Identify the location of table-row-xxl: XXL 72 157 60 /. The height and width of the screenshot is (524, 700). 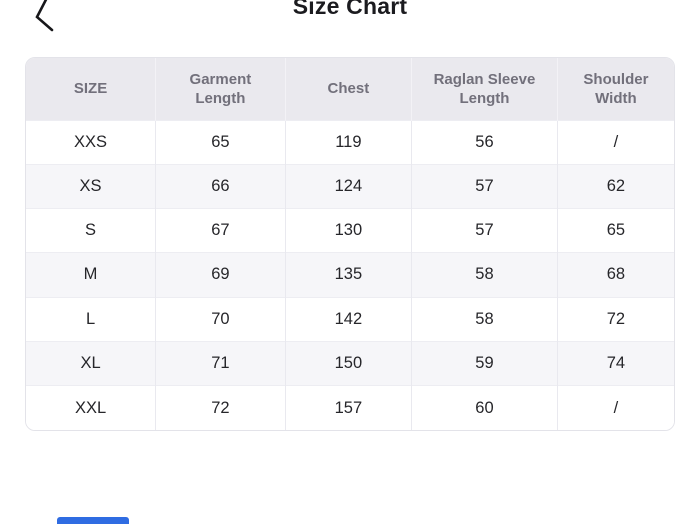
(350, 407).